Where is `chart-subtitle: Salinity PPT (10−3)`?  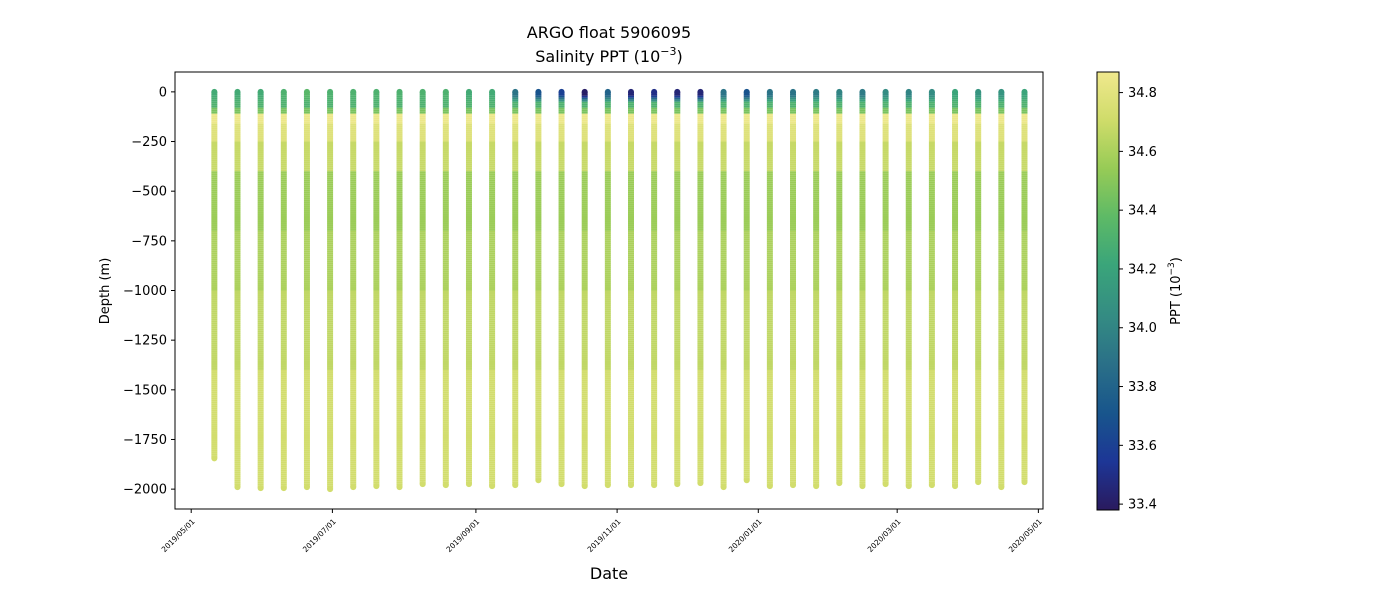
chart-subtitle: Salinity PPT (10−3) is located at coordinates (609, 55).